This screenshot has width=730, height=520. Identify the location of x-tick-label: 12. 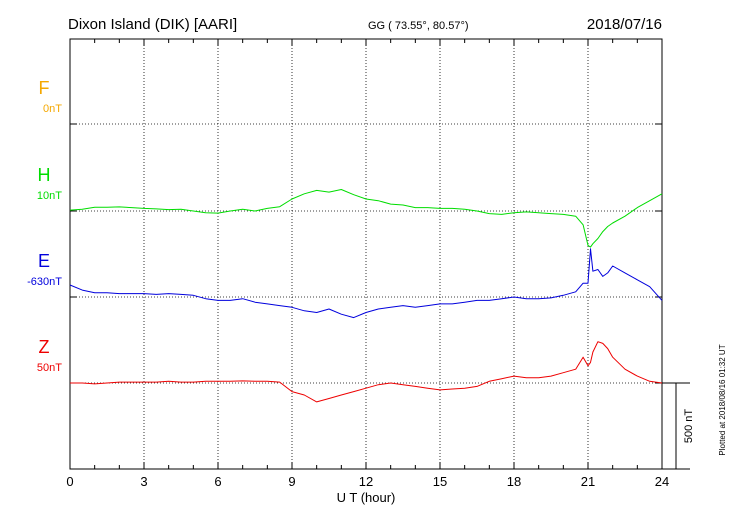
(366, 481).